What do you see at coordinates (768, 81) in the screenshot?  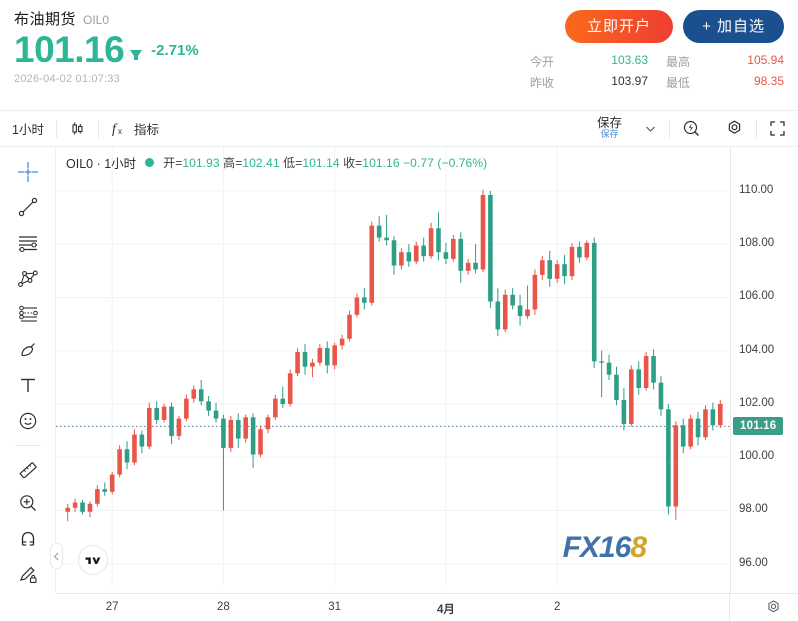 I see `quote-value-low: 98.35` at bounding box center [768, 81].